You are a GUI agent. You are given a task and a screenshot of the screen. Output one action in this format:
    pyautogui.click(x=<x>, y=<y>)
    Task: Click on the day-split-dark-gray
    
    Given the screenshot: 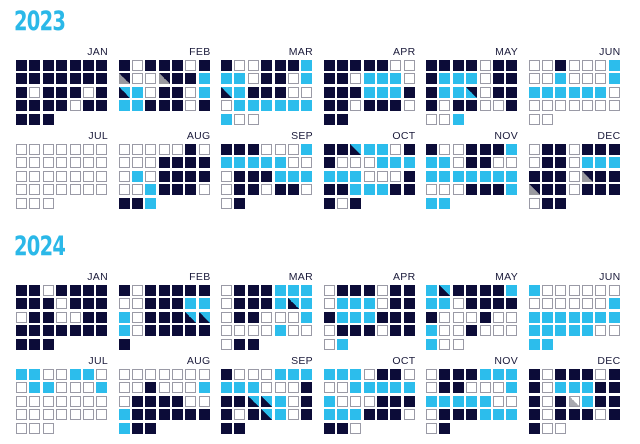 What is the action you would take?
    pyautogui.click(x=124, y=79)
    